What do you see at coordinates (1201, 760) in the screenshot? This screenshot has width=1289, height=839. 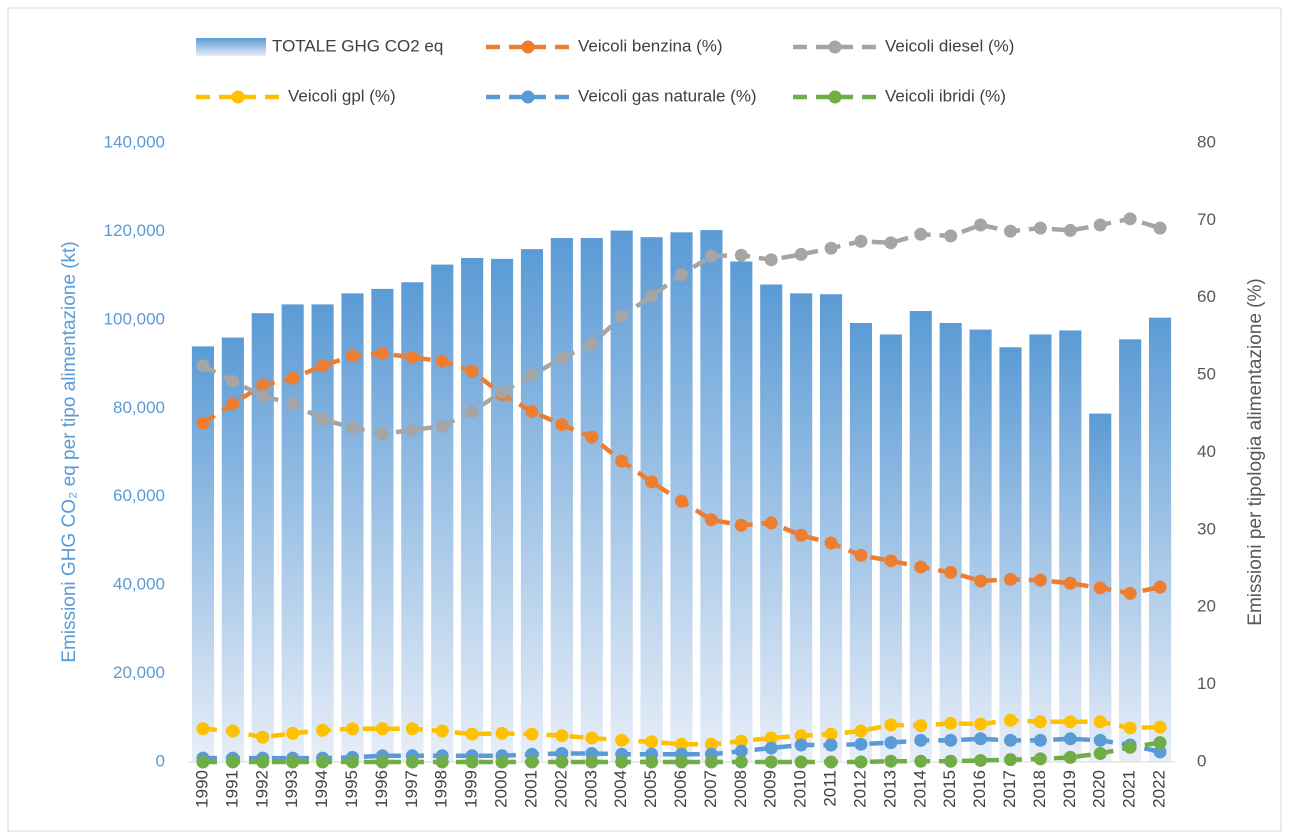 I see `y2-tick-label: 0` at bounding box center [1201, 760].